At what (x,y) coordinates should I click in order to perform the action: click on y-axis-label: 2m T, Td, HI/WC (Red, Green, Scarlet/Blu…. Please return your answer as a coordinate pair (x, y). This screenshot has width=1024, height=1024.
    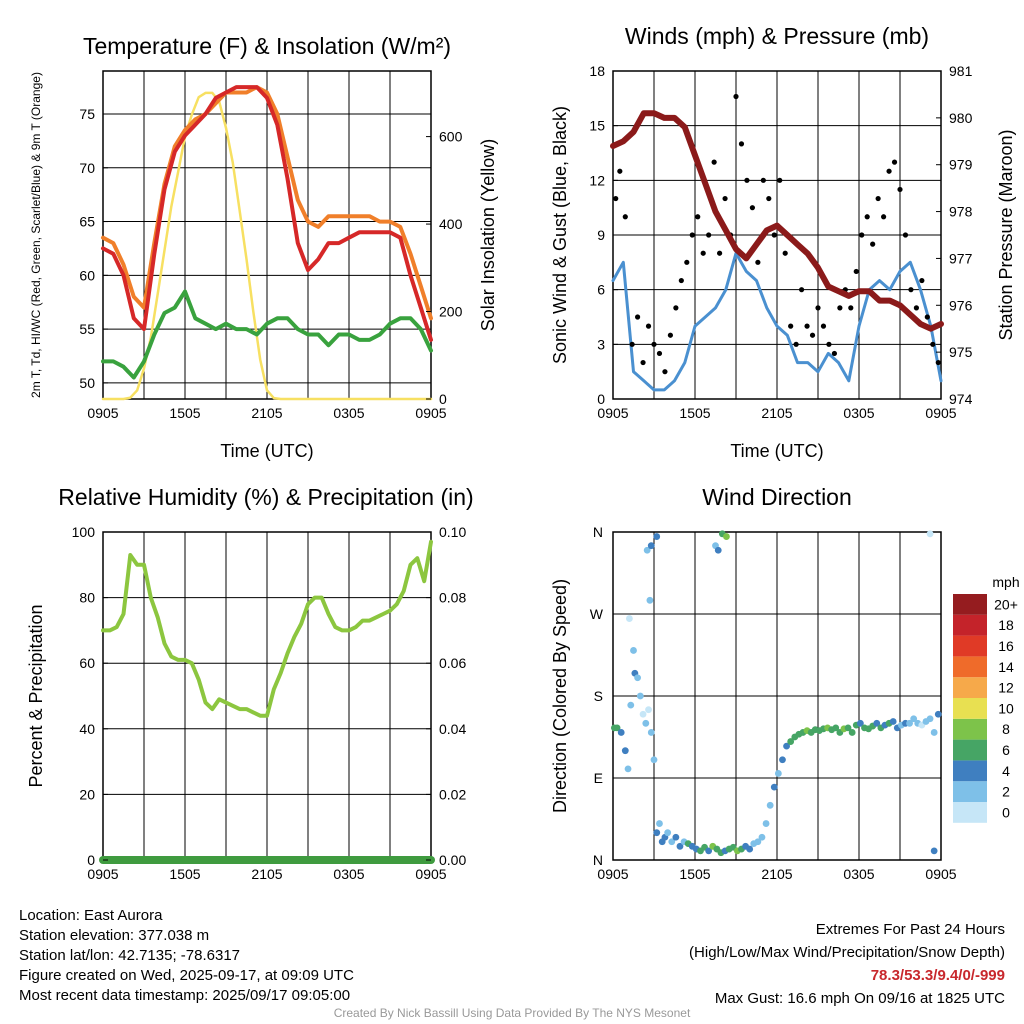
    Looking at the image, I should click on (36, 235).